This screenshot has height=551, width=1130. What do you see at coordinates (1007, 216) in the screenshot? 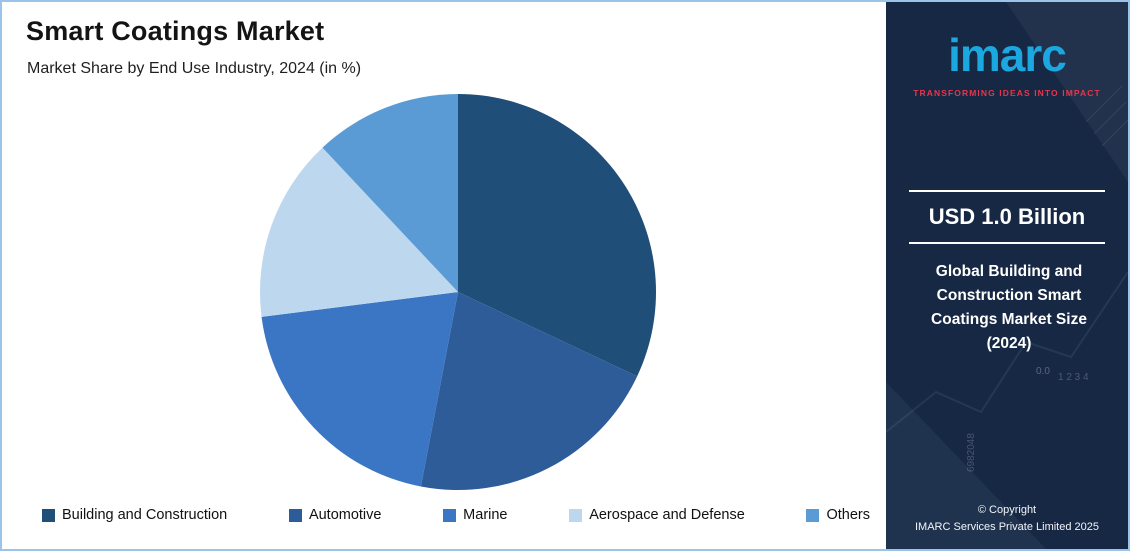
I see `market-size-value: USD 1.0 Billion` at bounding box center [1007, 216].